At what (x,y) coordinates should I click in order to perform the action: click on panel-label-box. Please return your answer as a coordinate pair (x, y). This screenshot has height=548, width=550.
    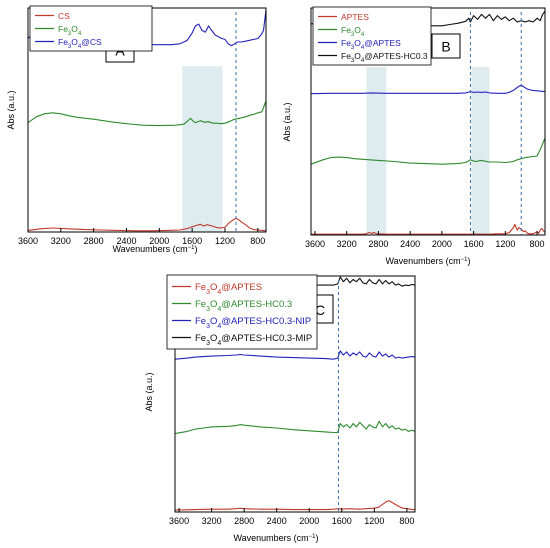
    Looking at the image, I should click on (446, 46).